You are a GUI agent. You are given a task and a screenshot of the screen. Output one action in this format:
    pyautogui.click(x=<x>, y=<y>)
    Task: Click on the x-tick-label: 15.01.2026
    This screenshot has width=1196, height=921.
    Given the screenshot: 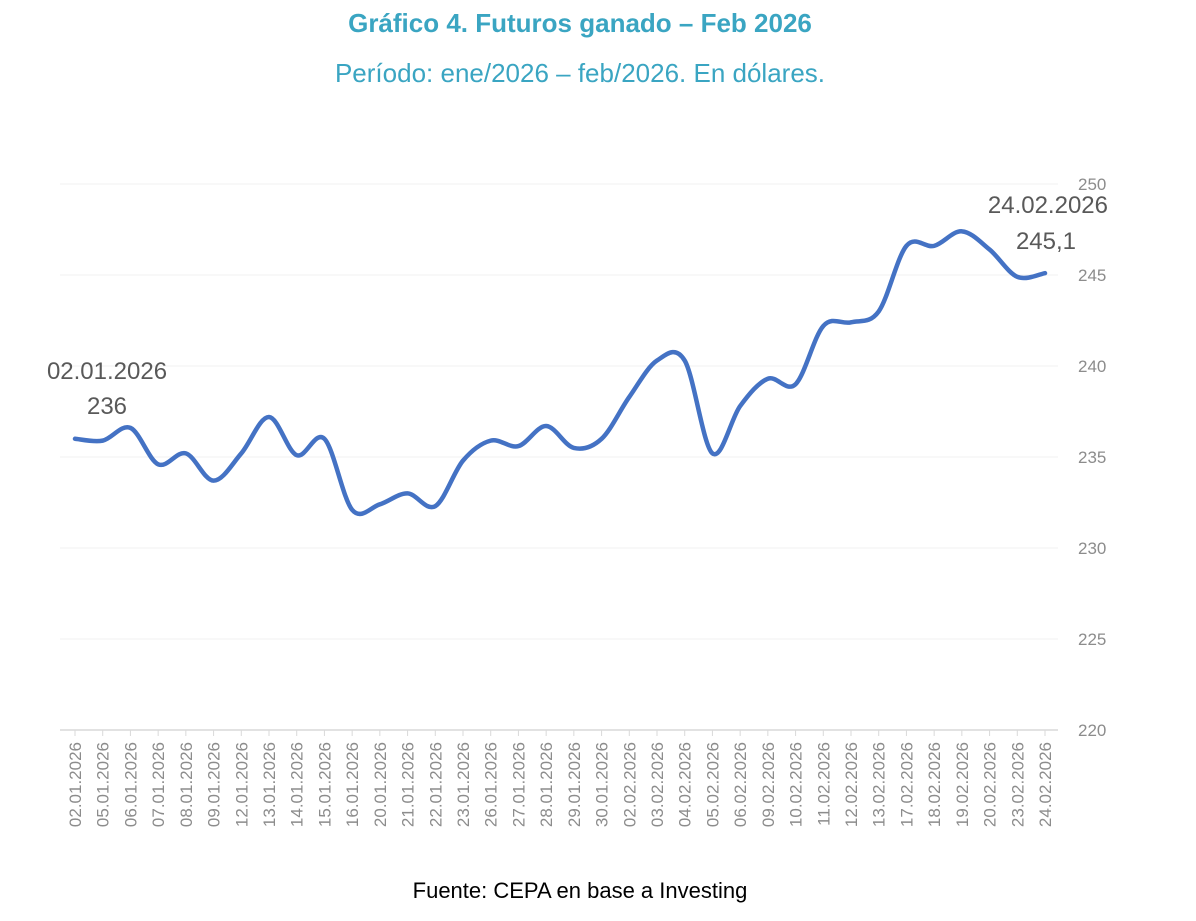 What is the action you would take?
    pyautogui.click(x=324, y=784)
    